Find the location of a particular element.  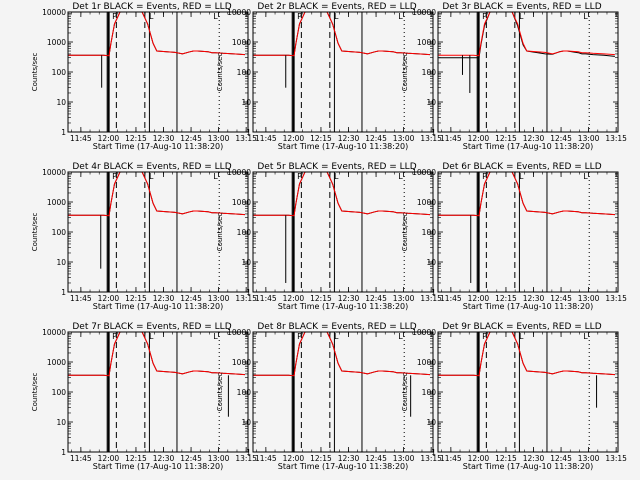

panel-title: Det 5r BLACK = Events, RED = LLD is located at coordinates (336, 167).